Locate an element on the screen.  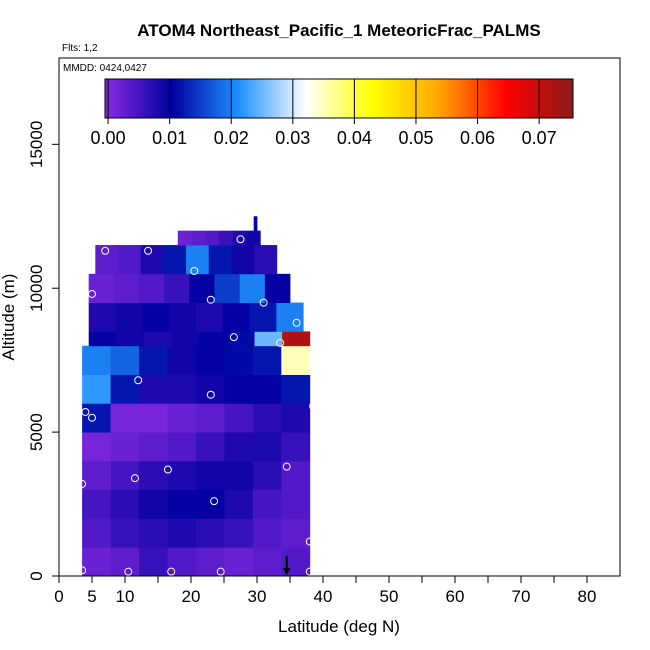
x-tick-label: 80 is located at coordinates (587, 596).